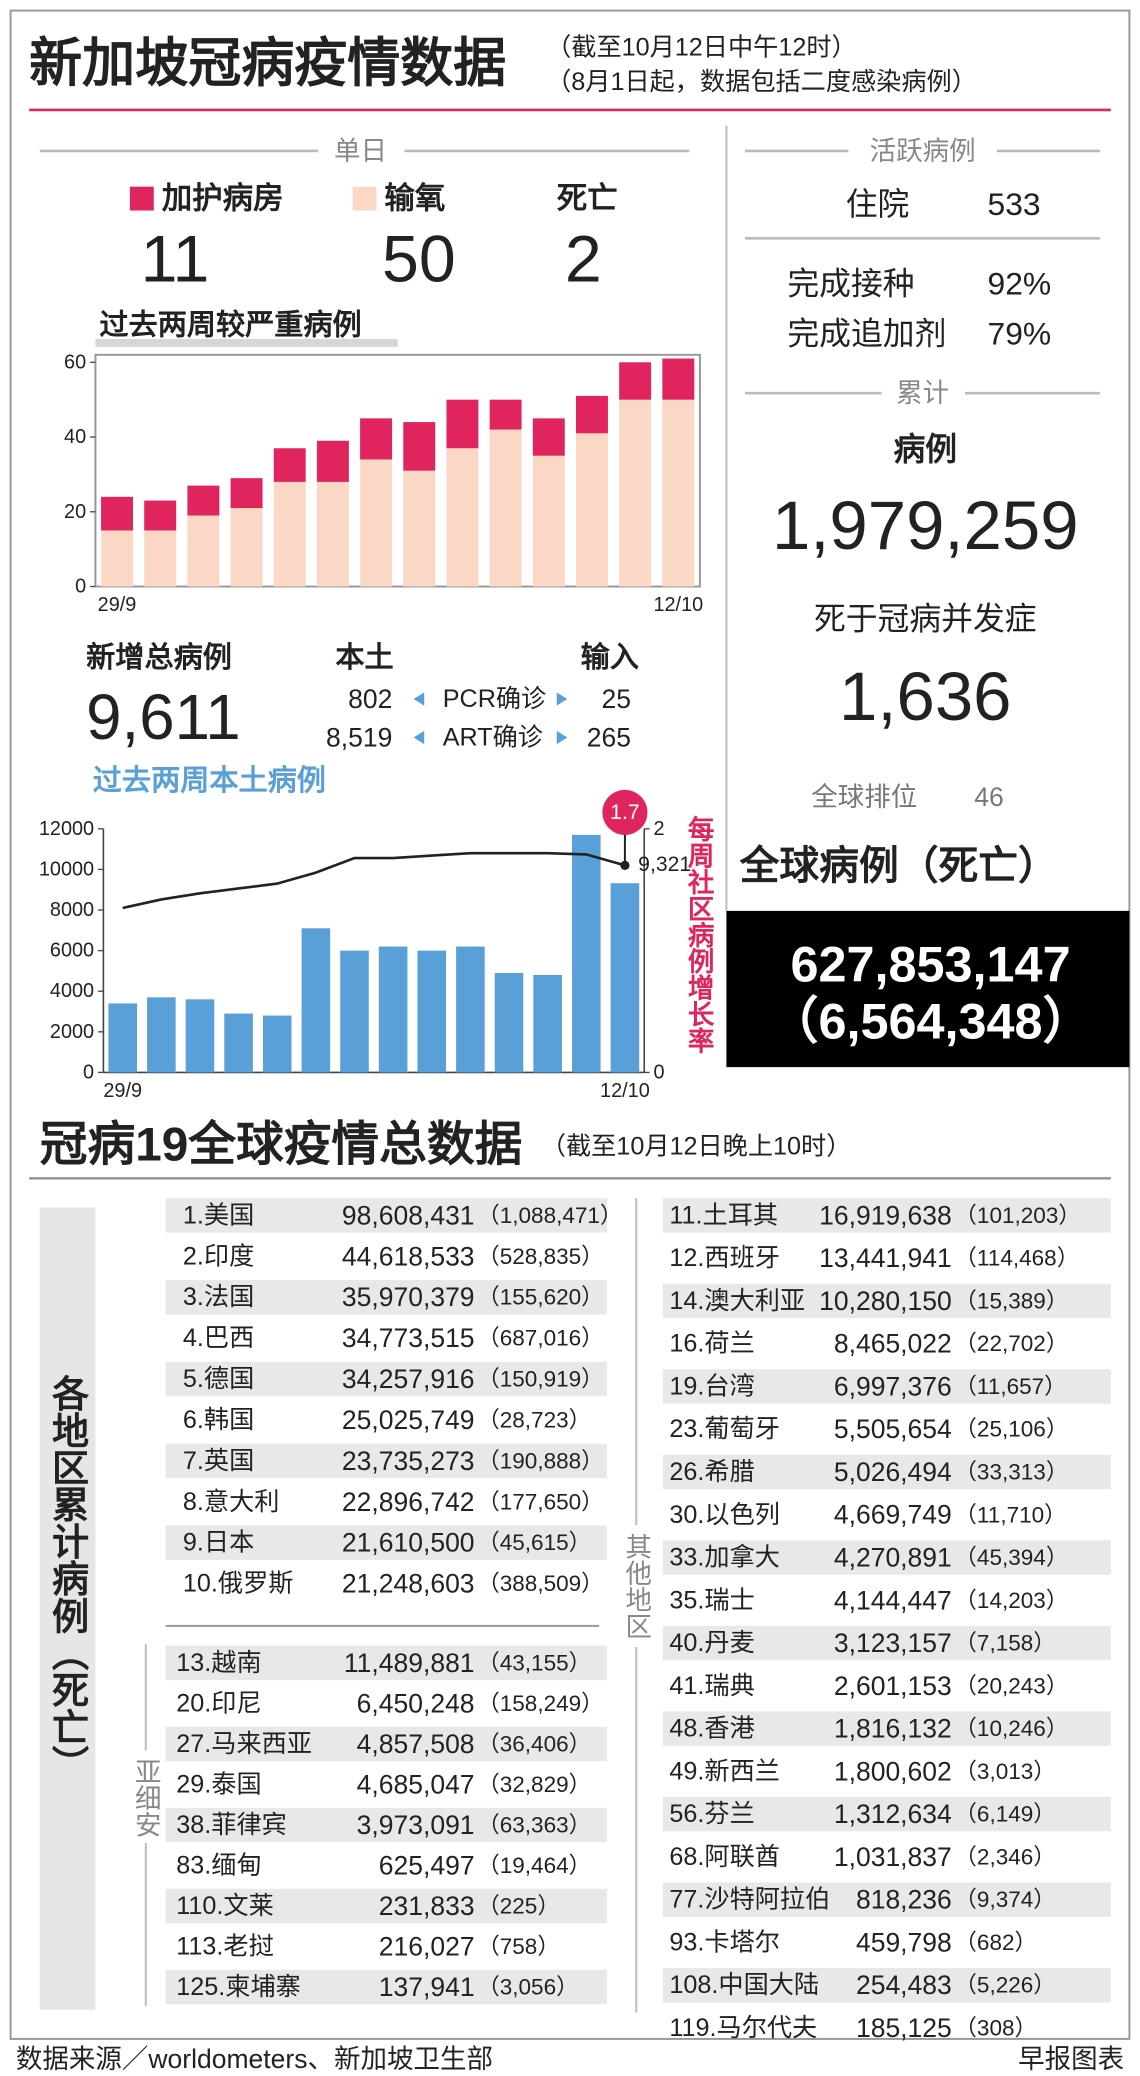 The width and height of the screenshot is (1140, 2076). What do you see at coordinates (898, 865) in the screenshot?
I see `stat-label: 全球病例（死亡）` at bounding box center [898, 865].